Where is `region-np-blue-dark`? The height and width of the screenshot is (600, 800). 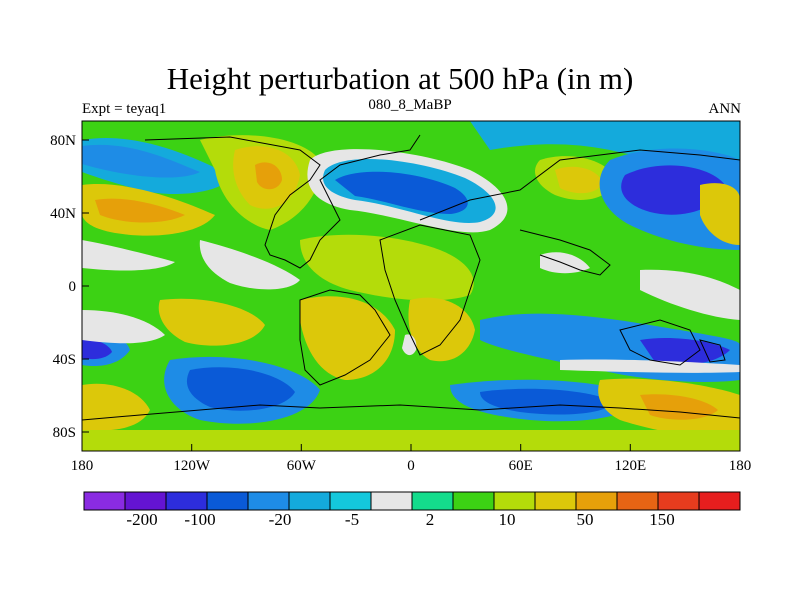 region-np-blue-dark is located at coordinates (141, 161).